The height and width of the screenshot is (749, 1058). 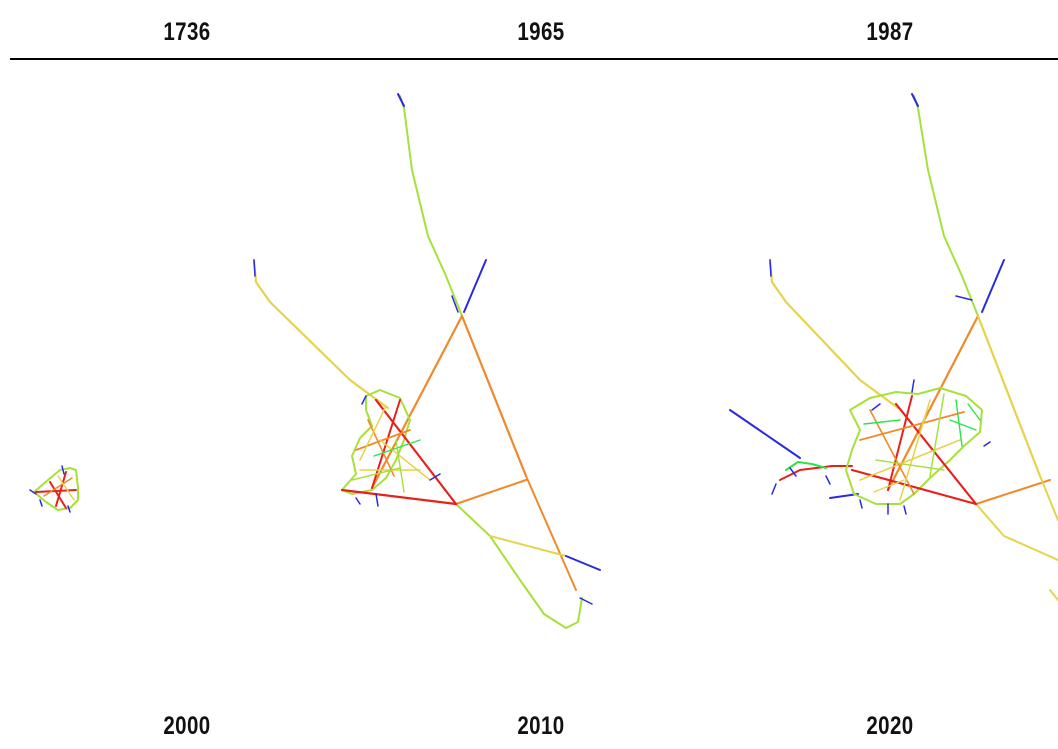 I want to click on header-divider, so click(x=534, y=59).